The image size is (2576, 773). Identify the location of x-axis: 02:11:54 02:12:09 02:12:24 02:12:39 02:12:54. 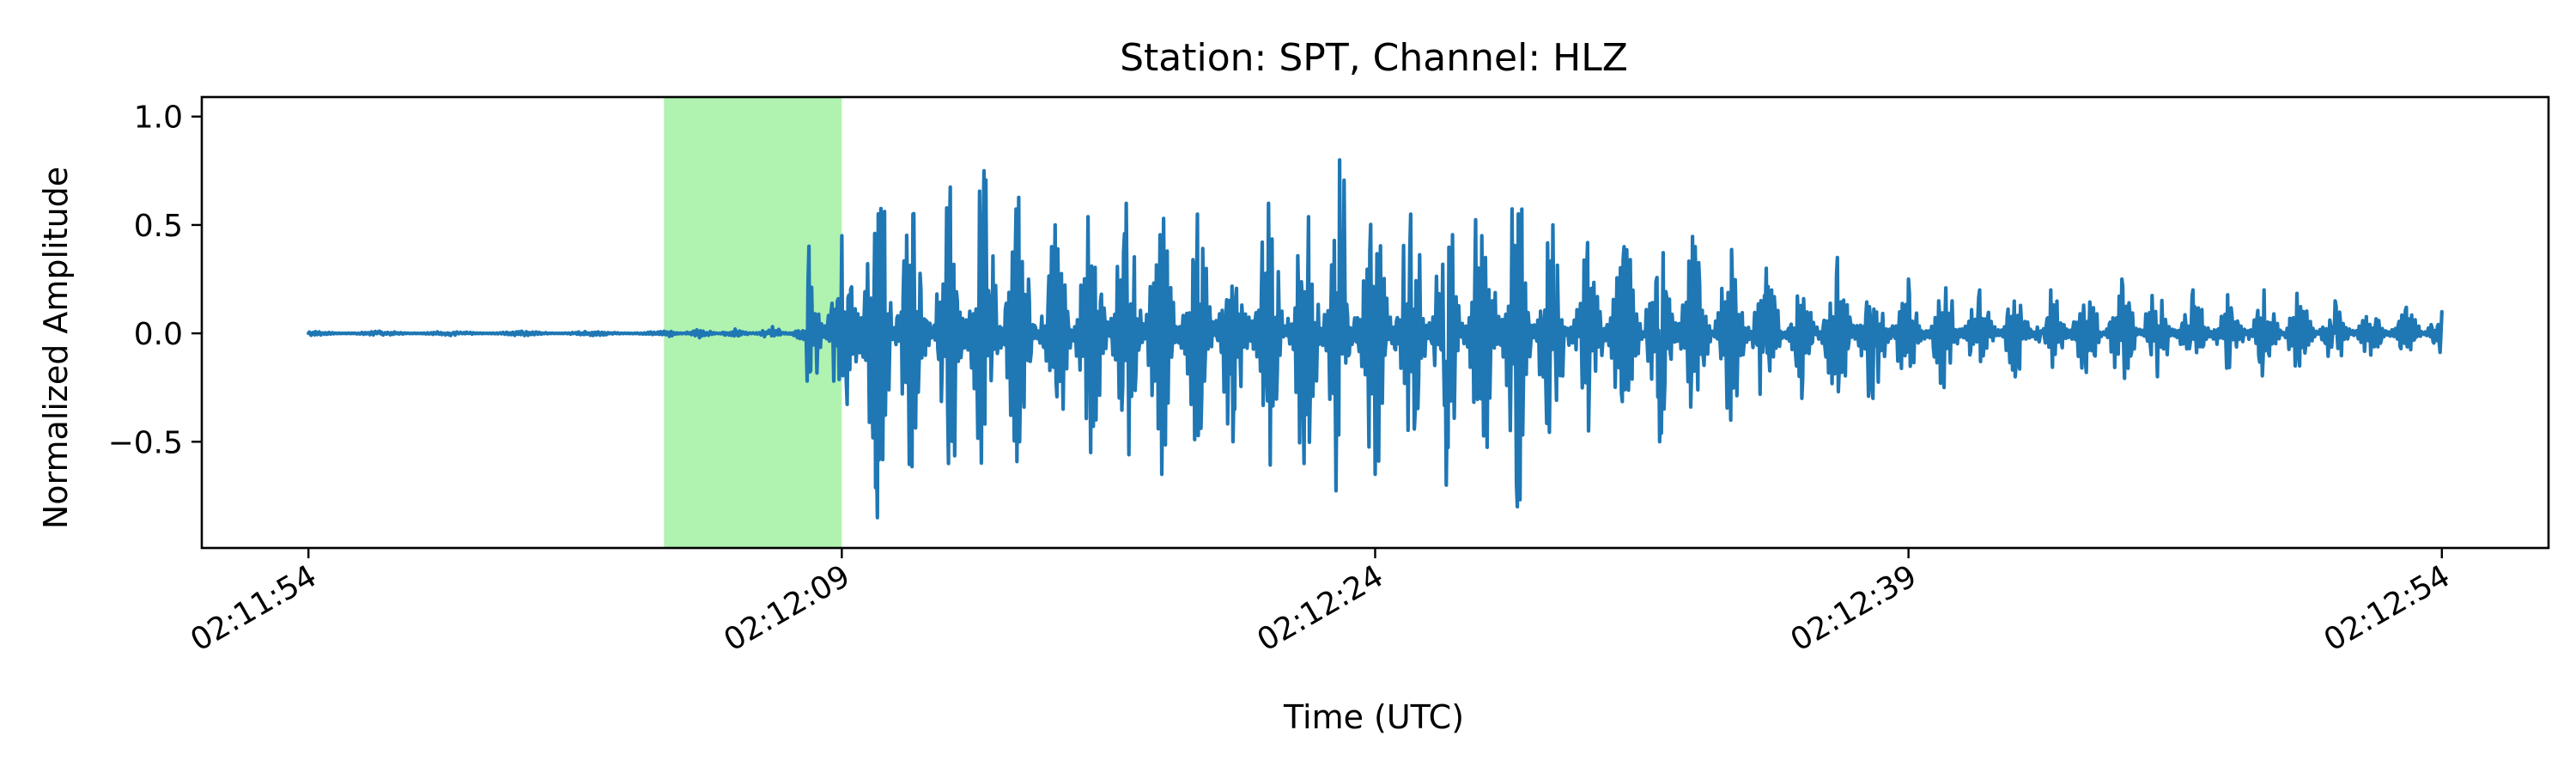
(1320, 603).